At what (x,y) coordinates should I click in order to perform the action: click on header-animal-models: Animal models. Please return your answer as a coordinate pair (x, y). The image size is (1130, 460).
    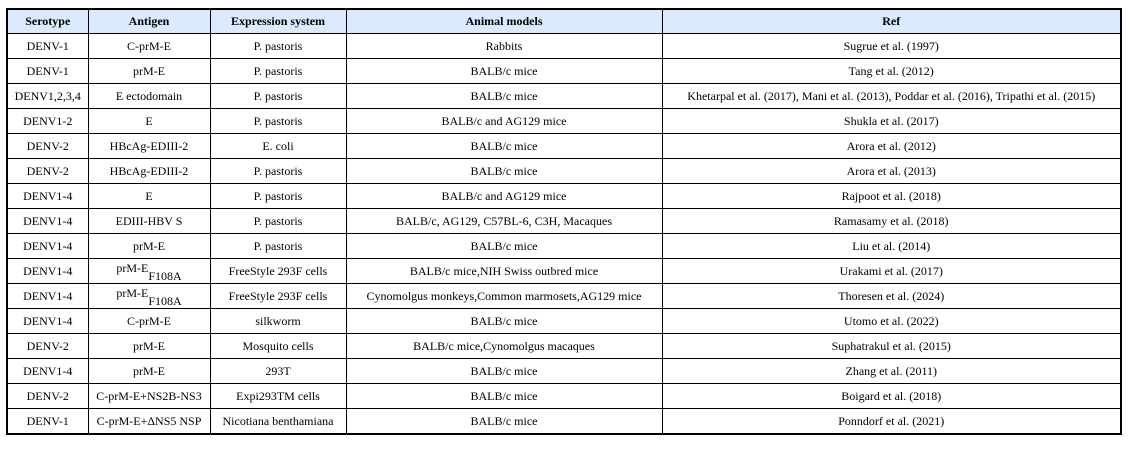
    Looking at the image, I should click on (504, 21).